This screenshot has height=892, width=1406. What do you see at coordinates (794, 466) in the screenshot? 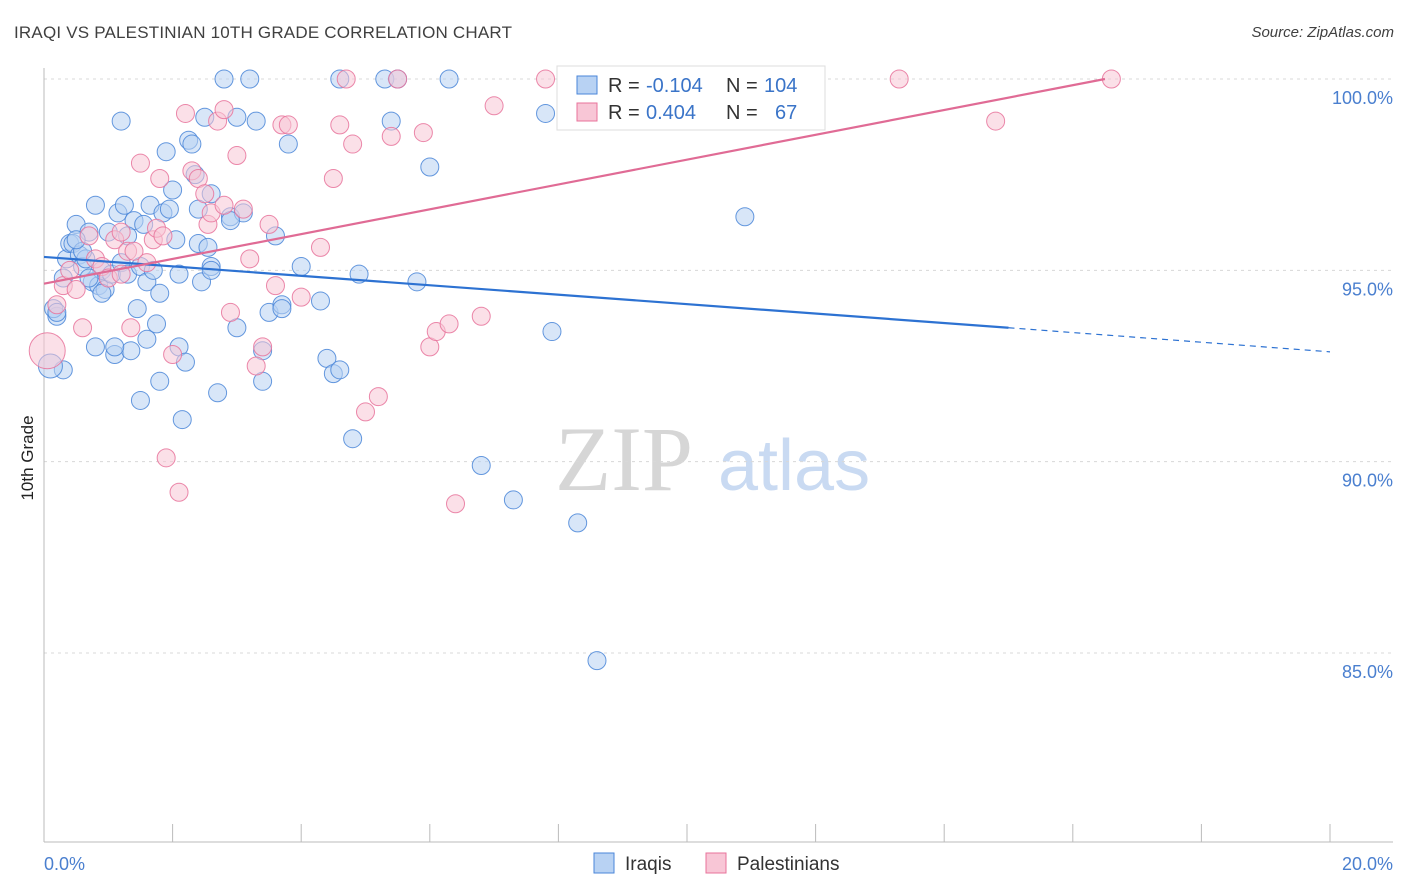
I see `watermark-atlas: atlas` at bounding box center [794, 466].